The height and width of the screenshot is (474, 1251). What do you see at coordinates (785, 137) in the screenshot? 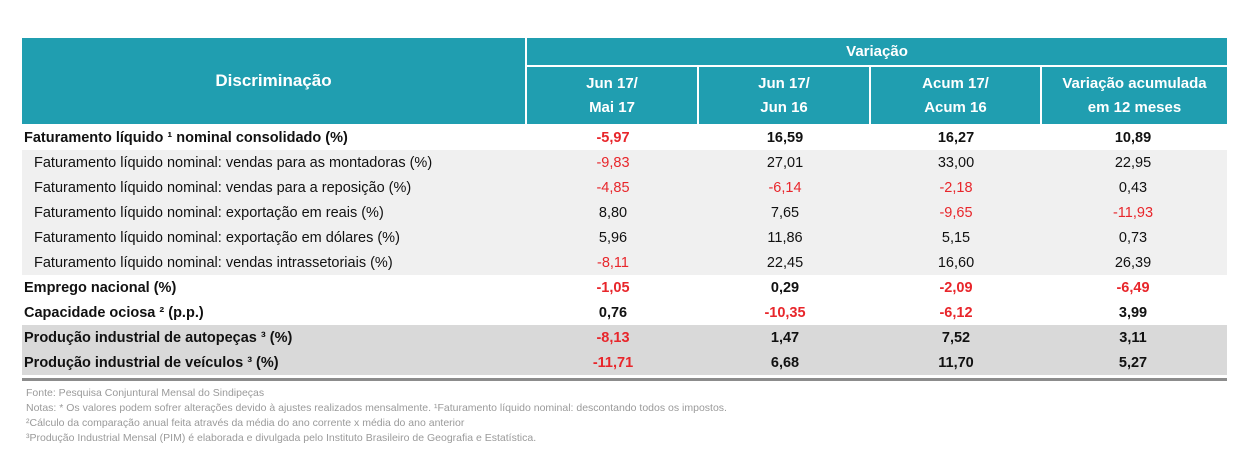
I see `row-value: 16,59` at bounding box center [785, 137].